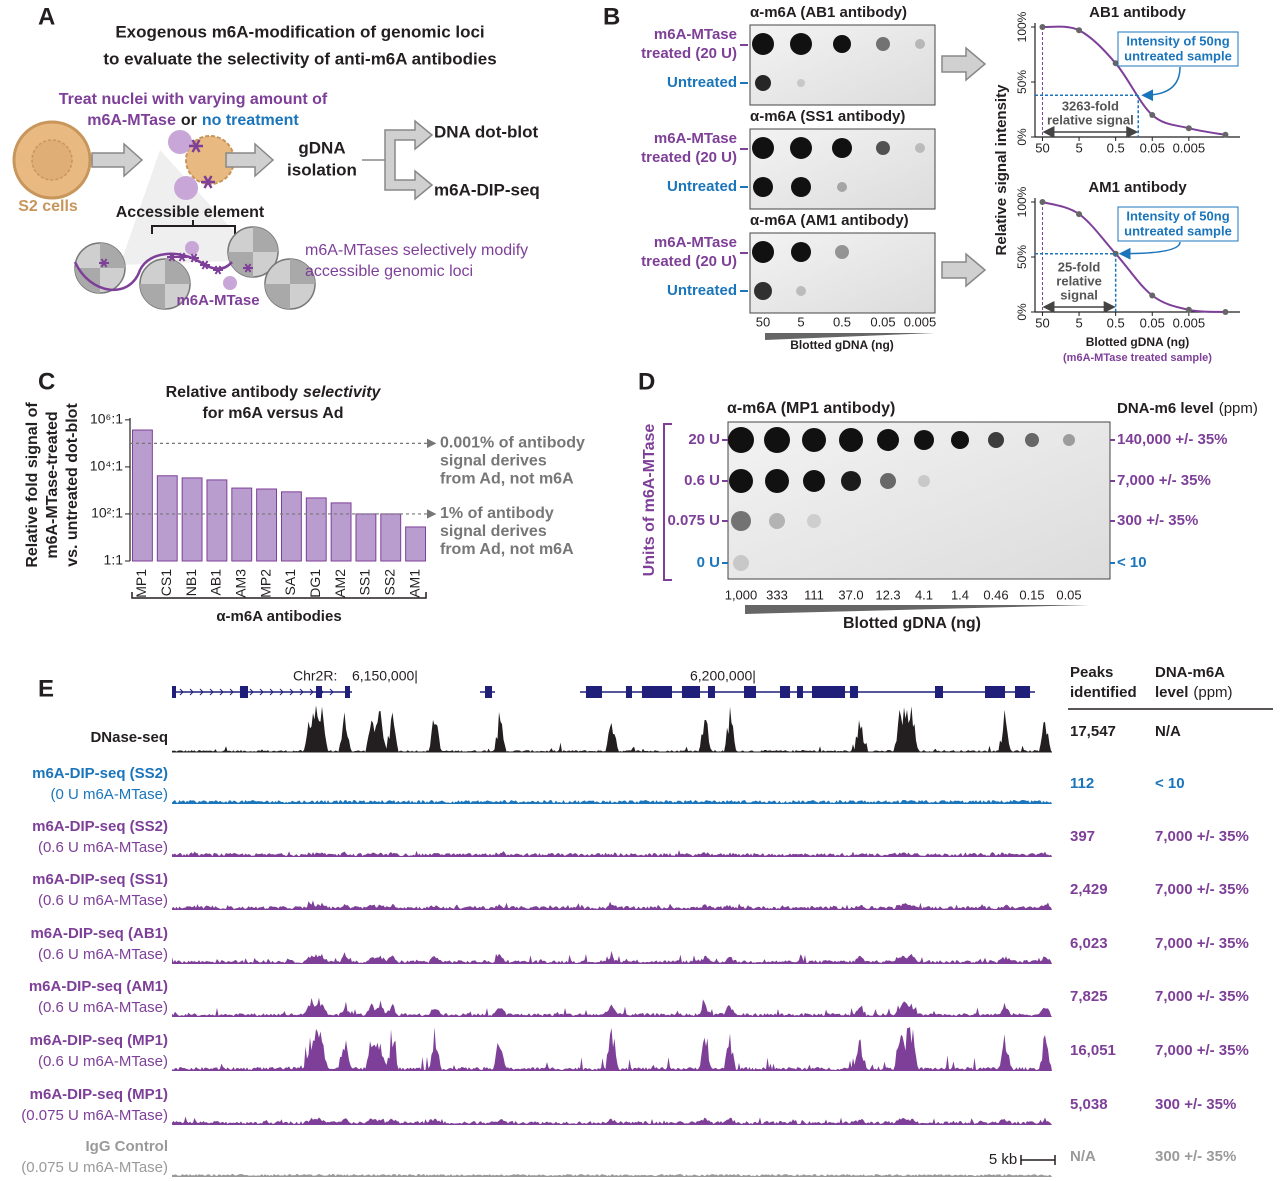 This screenshot has height=1181, width=1280. What do you see at coordinates (1116, 147) in the screenshot?
I see `x-tick-label: 0.5` at bounding box center [1116, 147].